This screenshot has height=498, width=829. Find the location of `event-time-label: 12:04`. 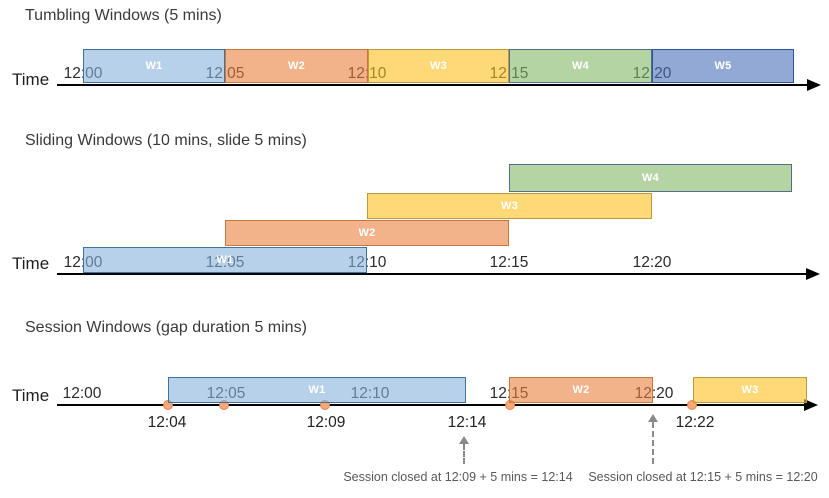

event-time-label: 12:04 is located at coordinates (167, 422).